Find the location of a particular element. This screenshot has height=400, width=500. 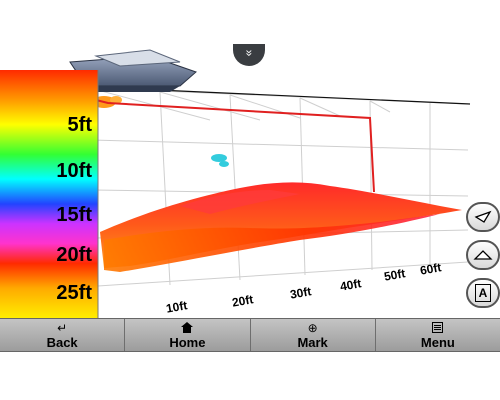

menu-button: Menu is located at coordinates (438, 335).